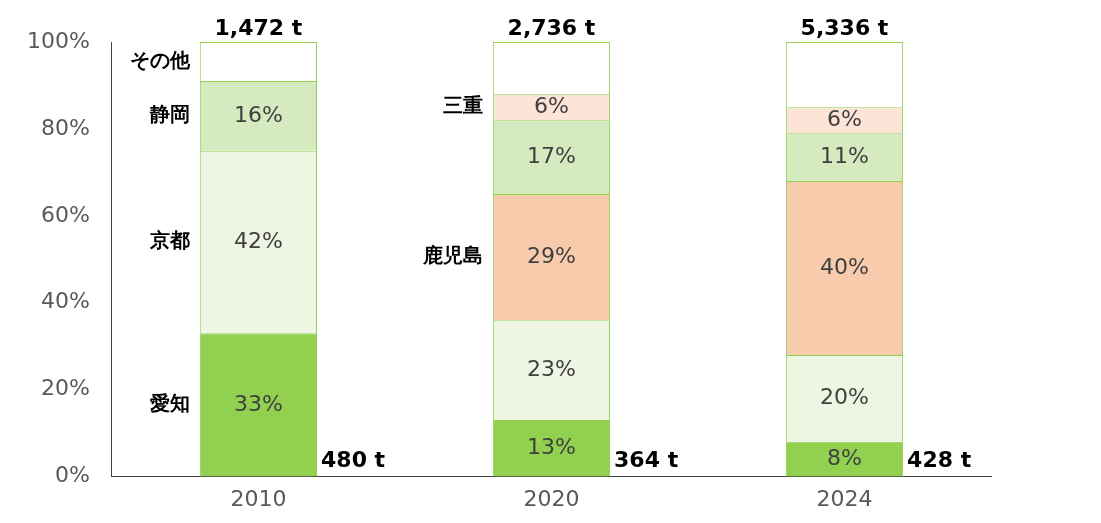  What do you see at coordinates (551, 368) in the screenshot?
I see `data-label: 23%` at bounding box center [551, 368].